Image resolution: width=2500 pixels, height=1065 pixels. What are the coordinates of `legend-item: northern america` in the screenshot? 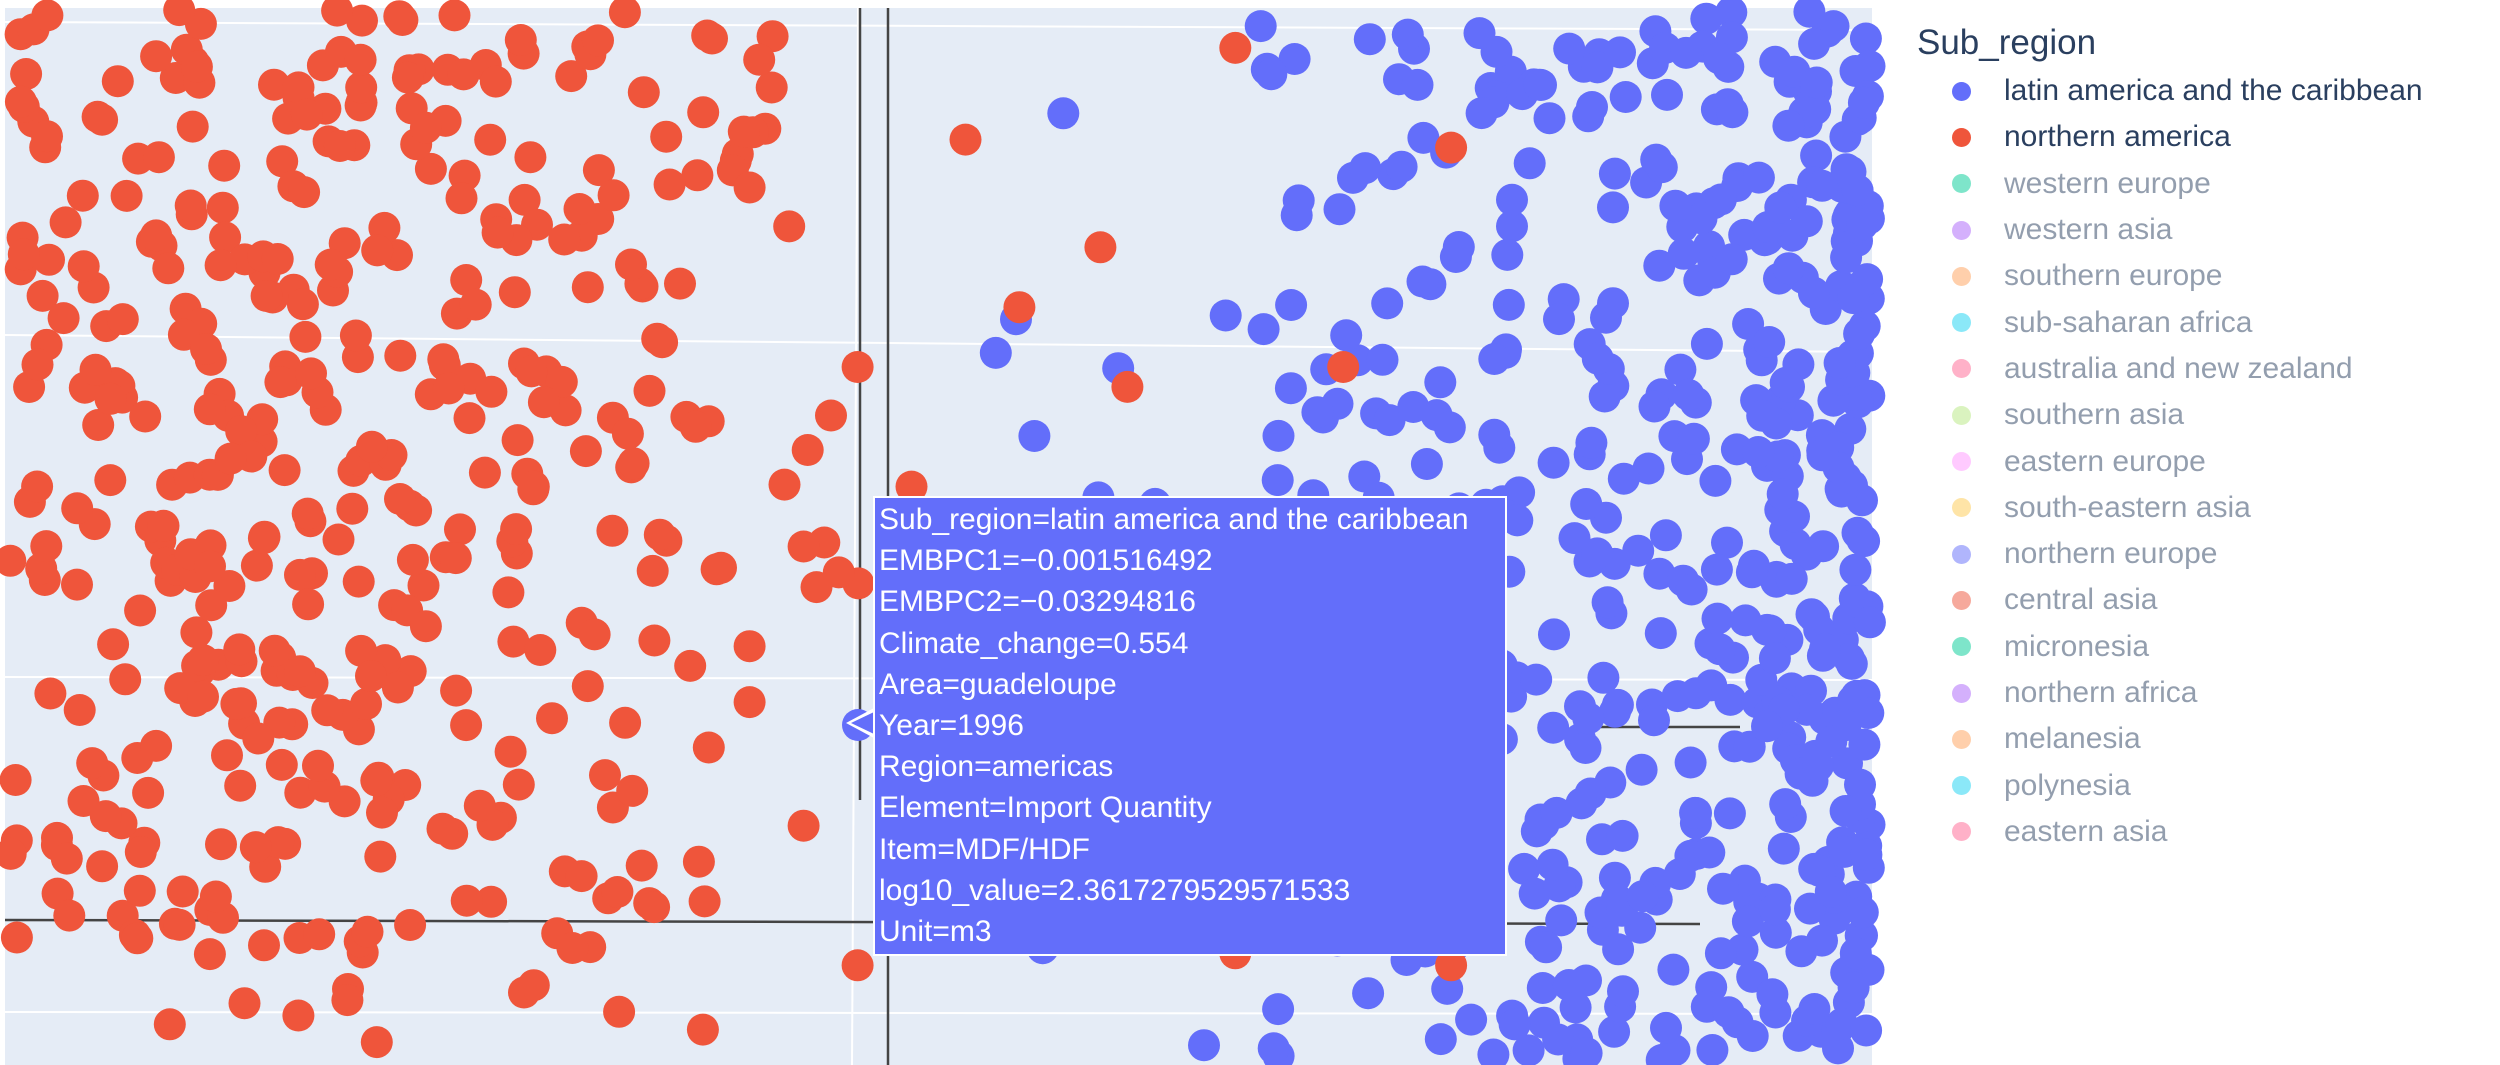 It's located at (2205, 137).